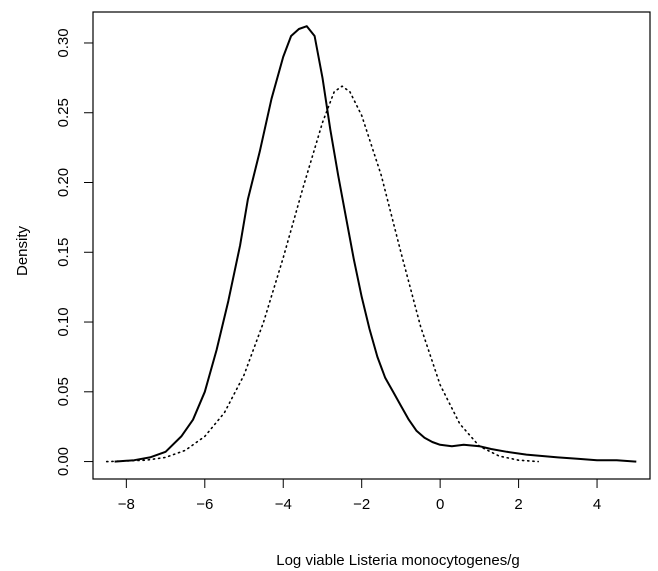  I want to click on y-tick-label: 0.10, so click(63, 321).